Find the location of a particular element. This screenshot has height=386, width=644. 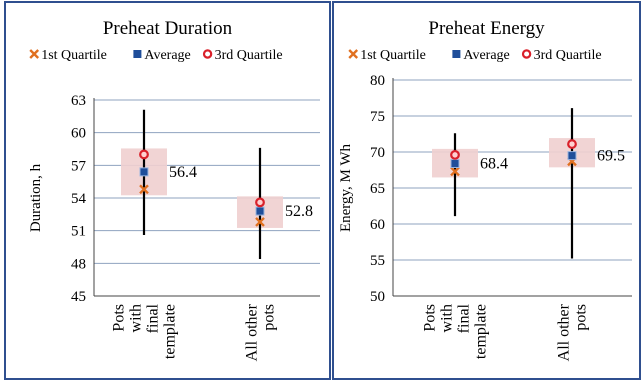

data-label: 68.4 is located at coordinates (494, 164).